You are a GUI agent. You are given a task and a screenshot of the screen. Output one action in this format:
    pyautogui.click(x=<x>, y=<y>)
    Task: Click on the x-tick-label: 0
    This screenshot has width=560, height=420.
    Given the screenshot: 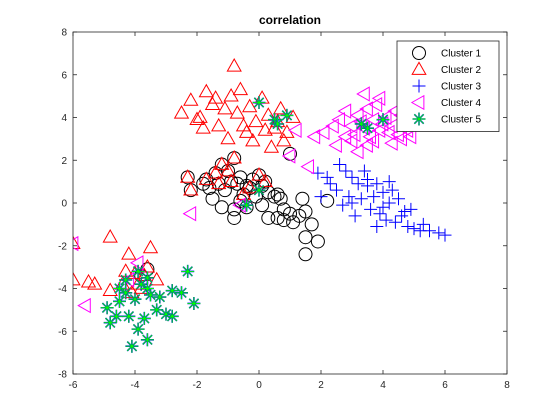 What is the action you would take?
    pyautogui.click(x=259, y=385)
    